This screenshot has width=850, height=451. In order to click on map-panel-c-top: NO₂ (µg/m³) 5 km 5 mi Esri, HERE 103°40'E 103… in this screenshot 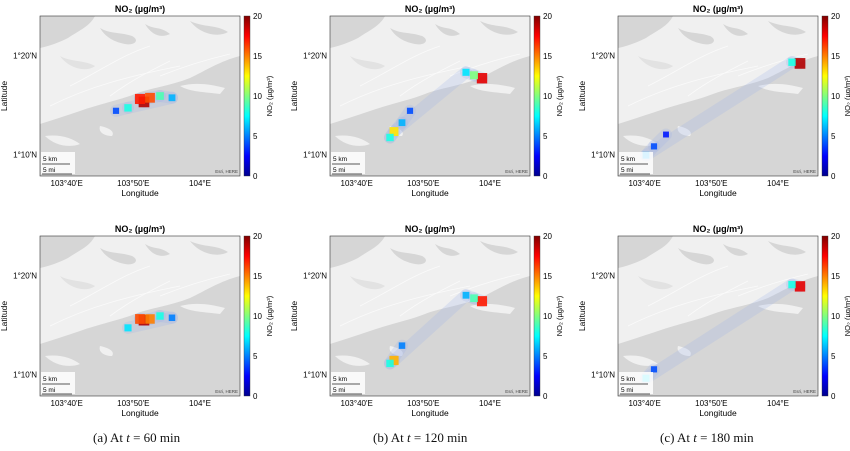, I will do `click(713, 101)`.